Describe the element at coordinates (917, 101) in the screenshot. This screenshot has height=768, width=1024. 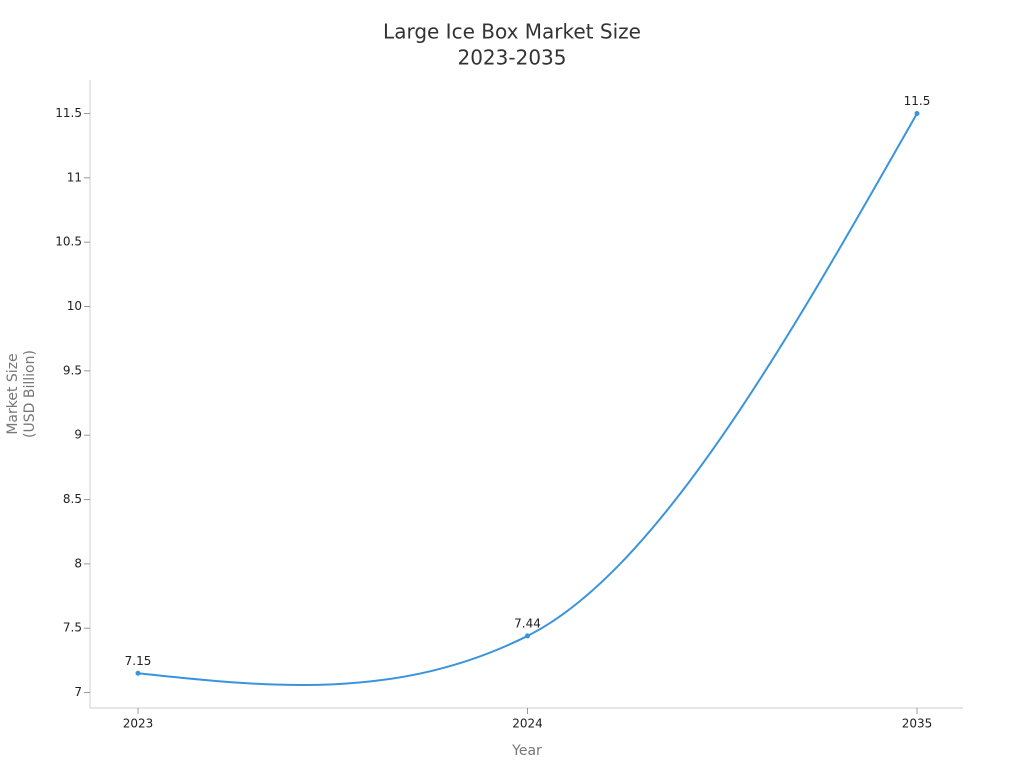
I see `data-label: 11.5` at that location.